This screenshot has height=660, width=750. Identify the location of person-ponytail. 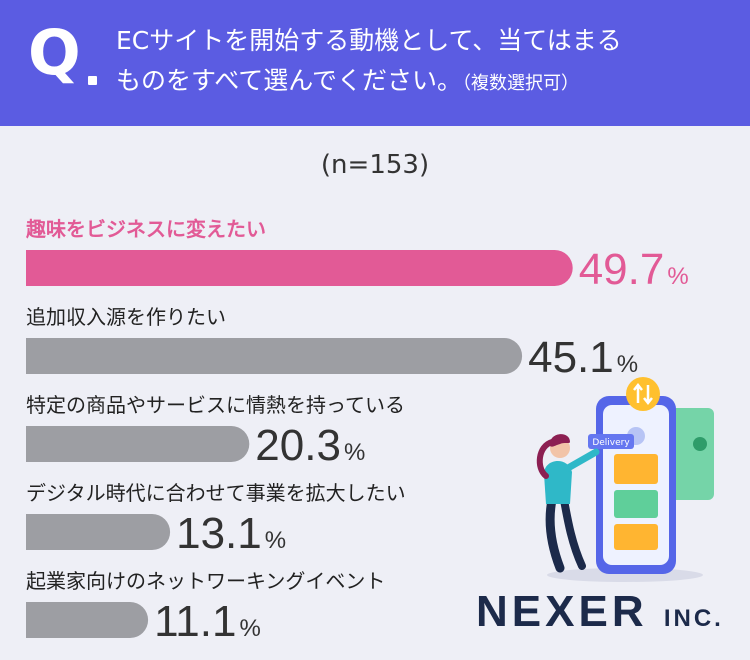
(545, 459).